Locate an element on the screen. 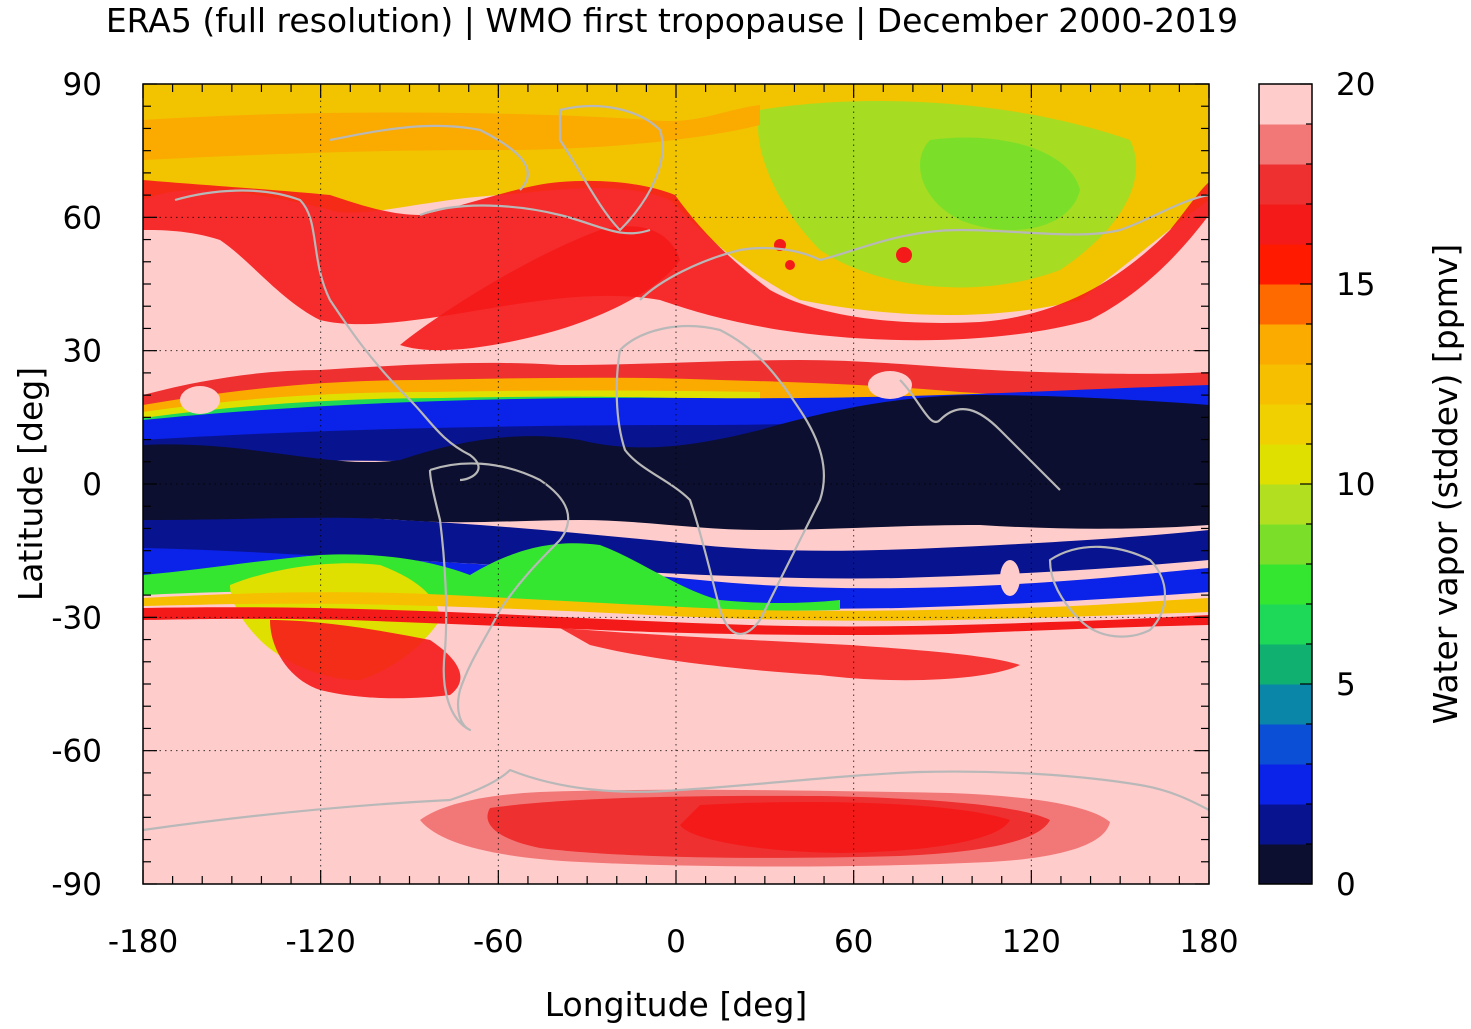  pink-patch-tibet is located at coordinates (890, 385).